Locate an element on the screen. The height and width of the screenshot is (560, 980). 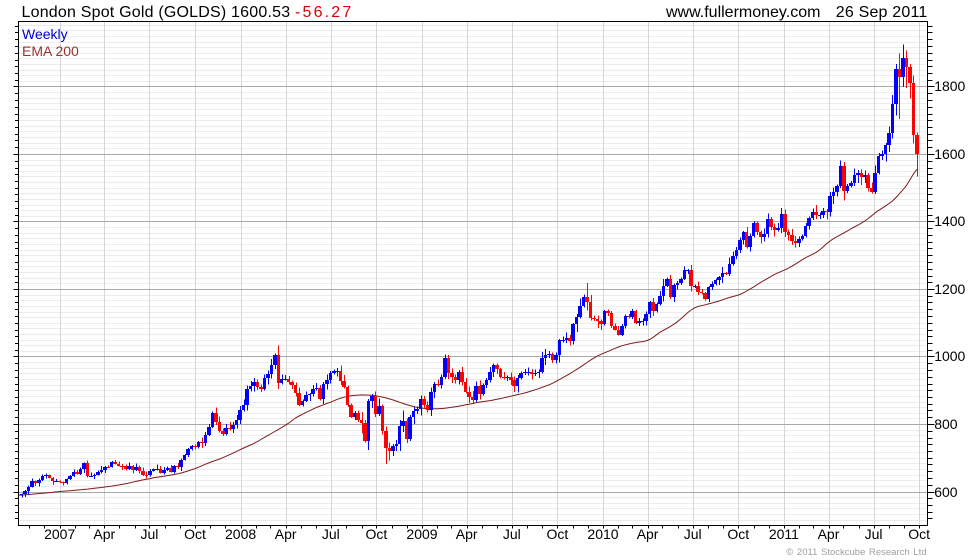
svg-text: 2007 is located at coordinates (59, 534).